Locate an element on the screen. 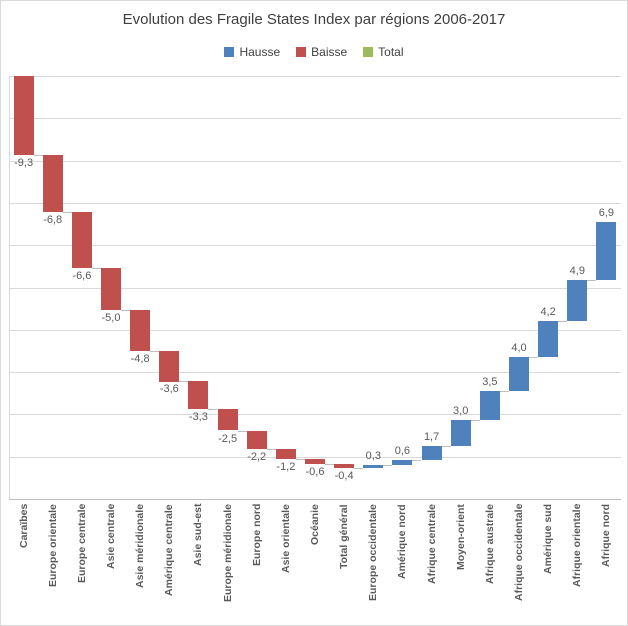  category-label: Europe nord is located at coordinates (256, 535).